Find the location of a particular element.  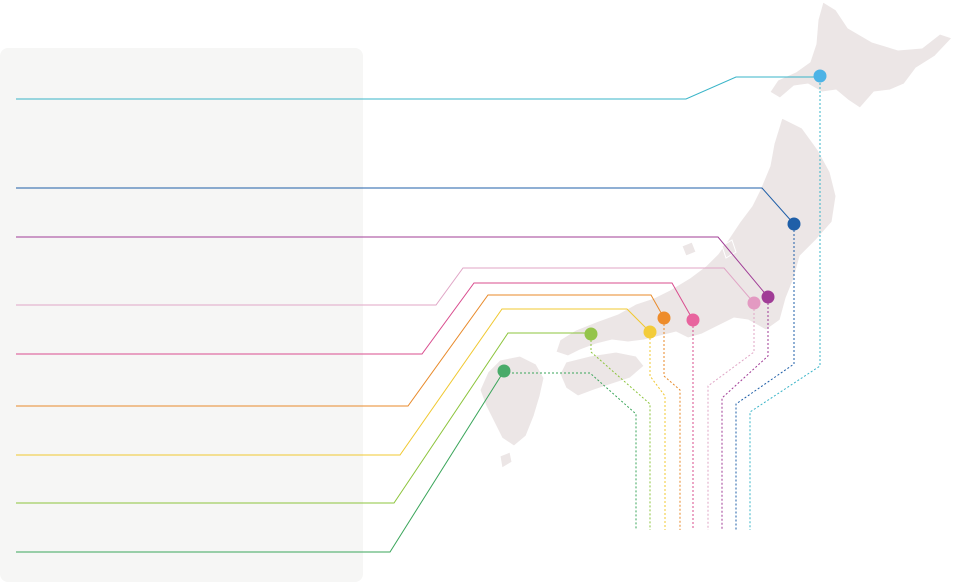

sado-island is located at coordinates (729, 249).